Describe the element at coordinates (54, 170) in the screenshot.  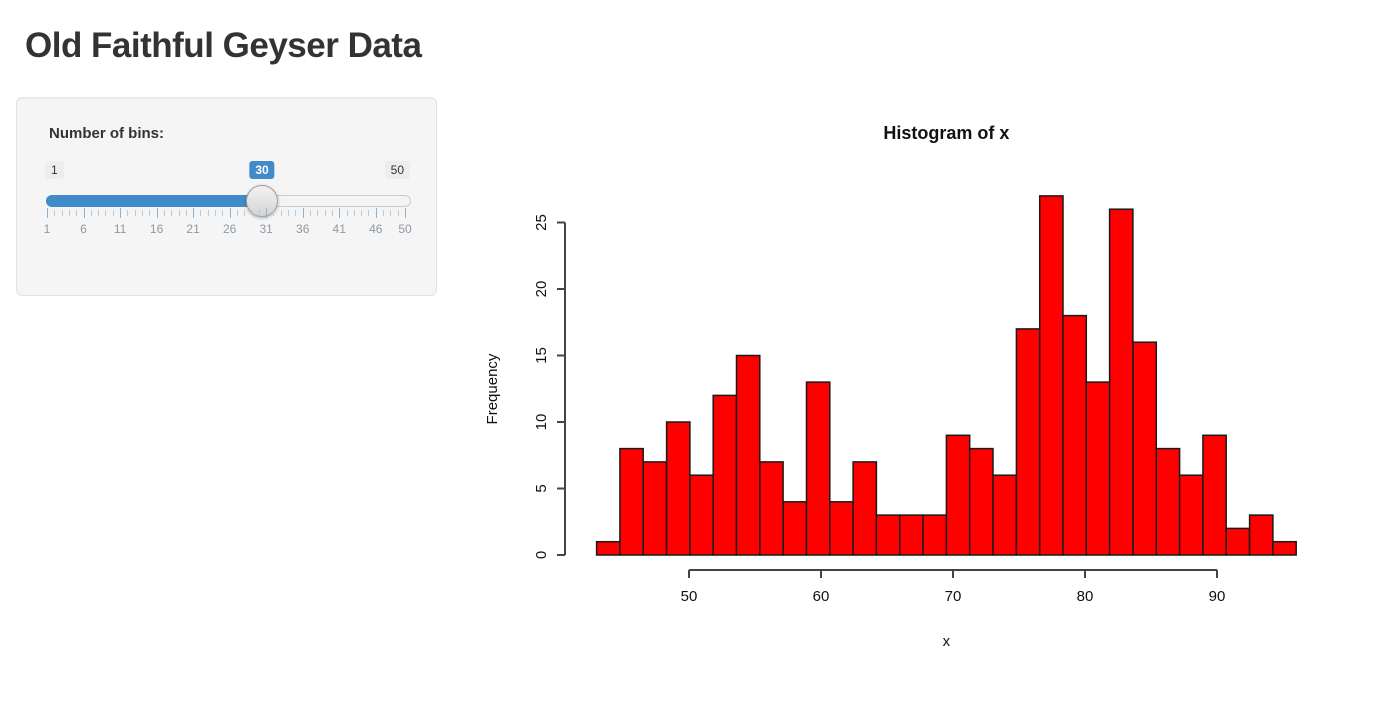
I see `slider-min-badge: 1` at that location.